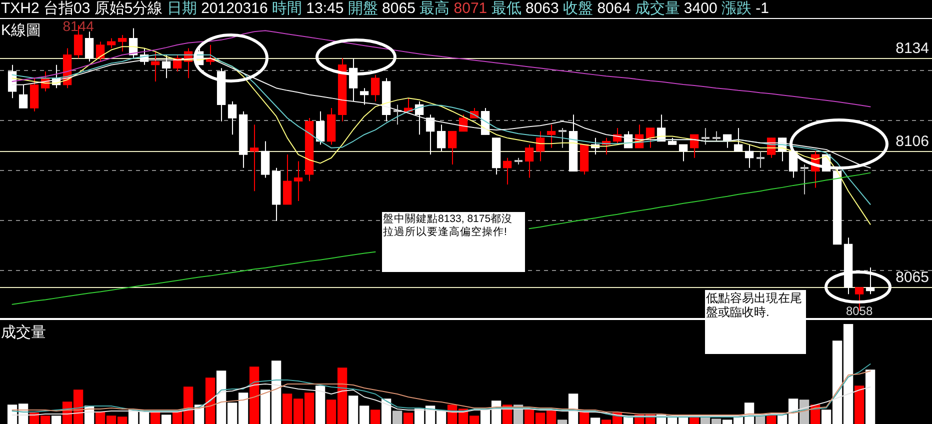 This screenshot has width=932, height=424. Describe the element at coordinates (78, 26) in the screenshot. I see `annotation: 8144` at that location.